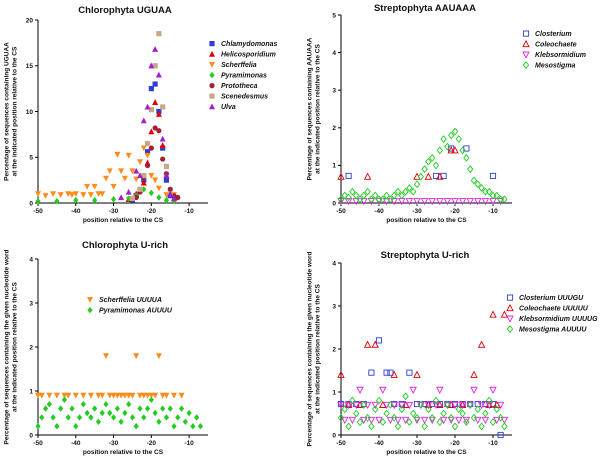  I want to click on legend-label: Klebsormidium UUUUG, so click(558, 319).